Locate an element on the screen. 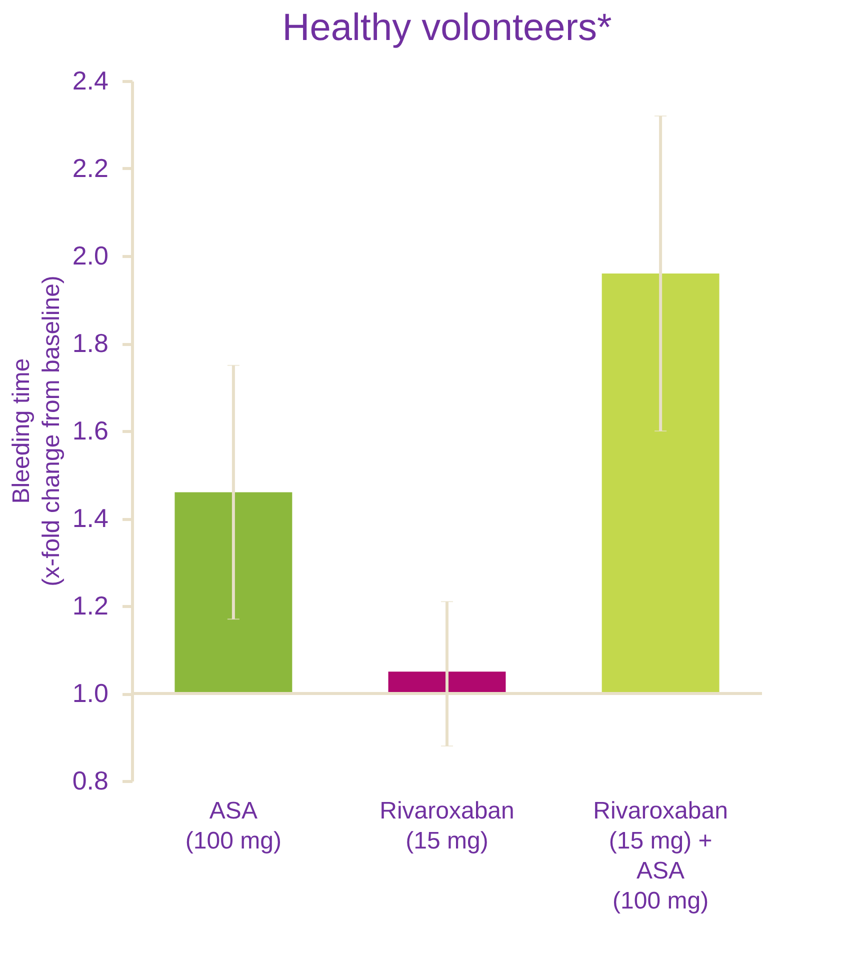 Image resolution: width=853 pixels, height=963 pixels. x-tick-label: Rivaroxaban (15 mg) is located at coordinates (447, 826).